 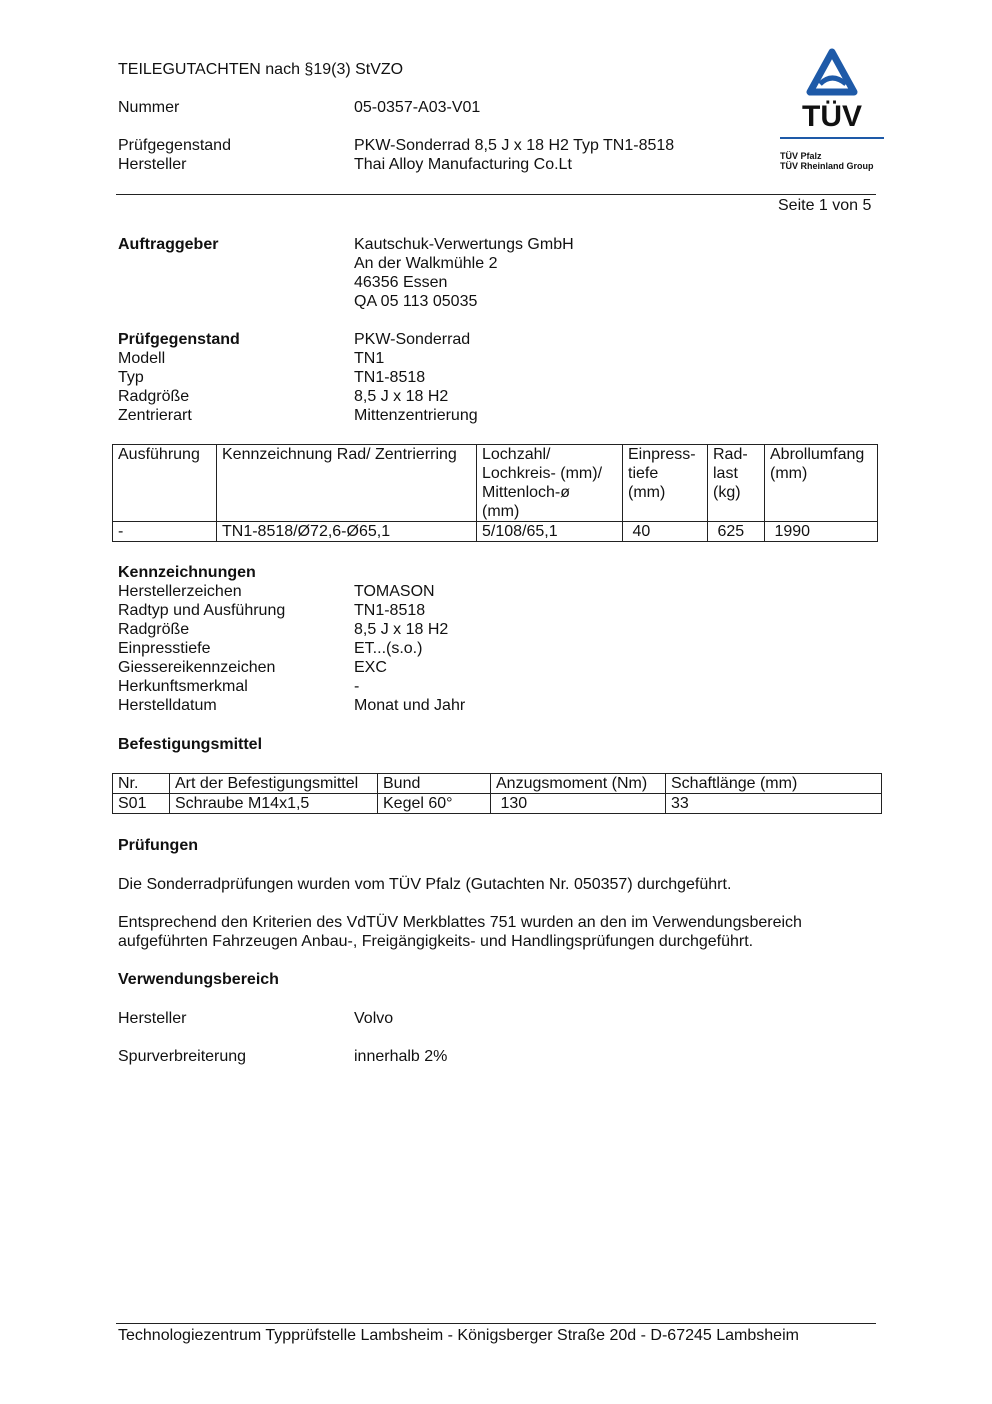 I want to click on cell: 5/108/65,1, so click(x=549, y=531).